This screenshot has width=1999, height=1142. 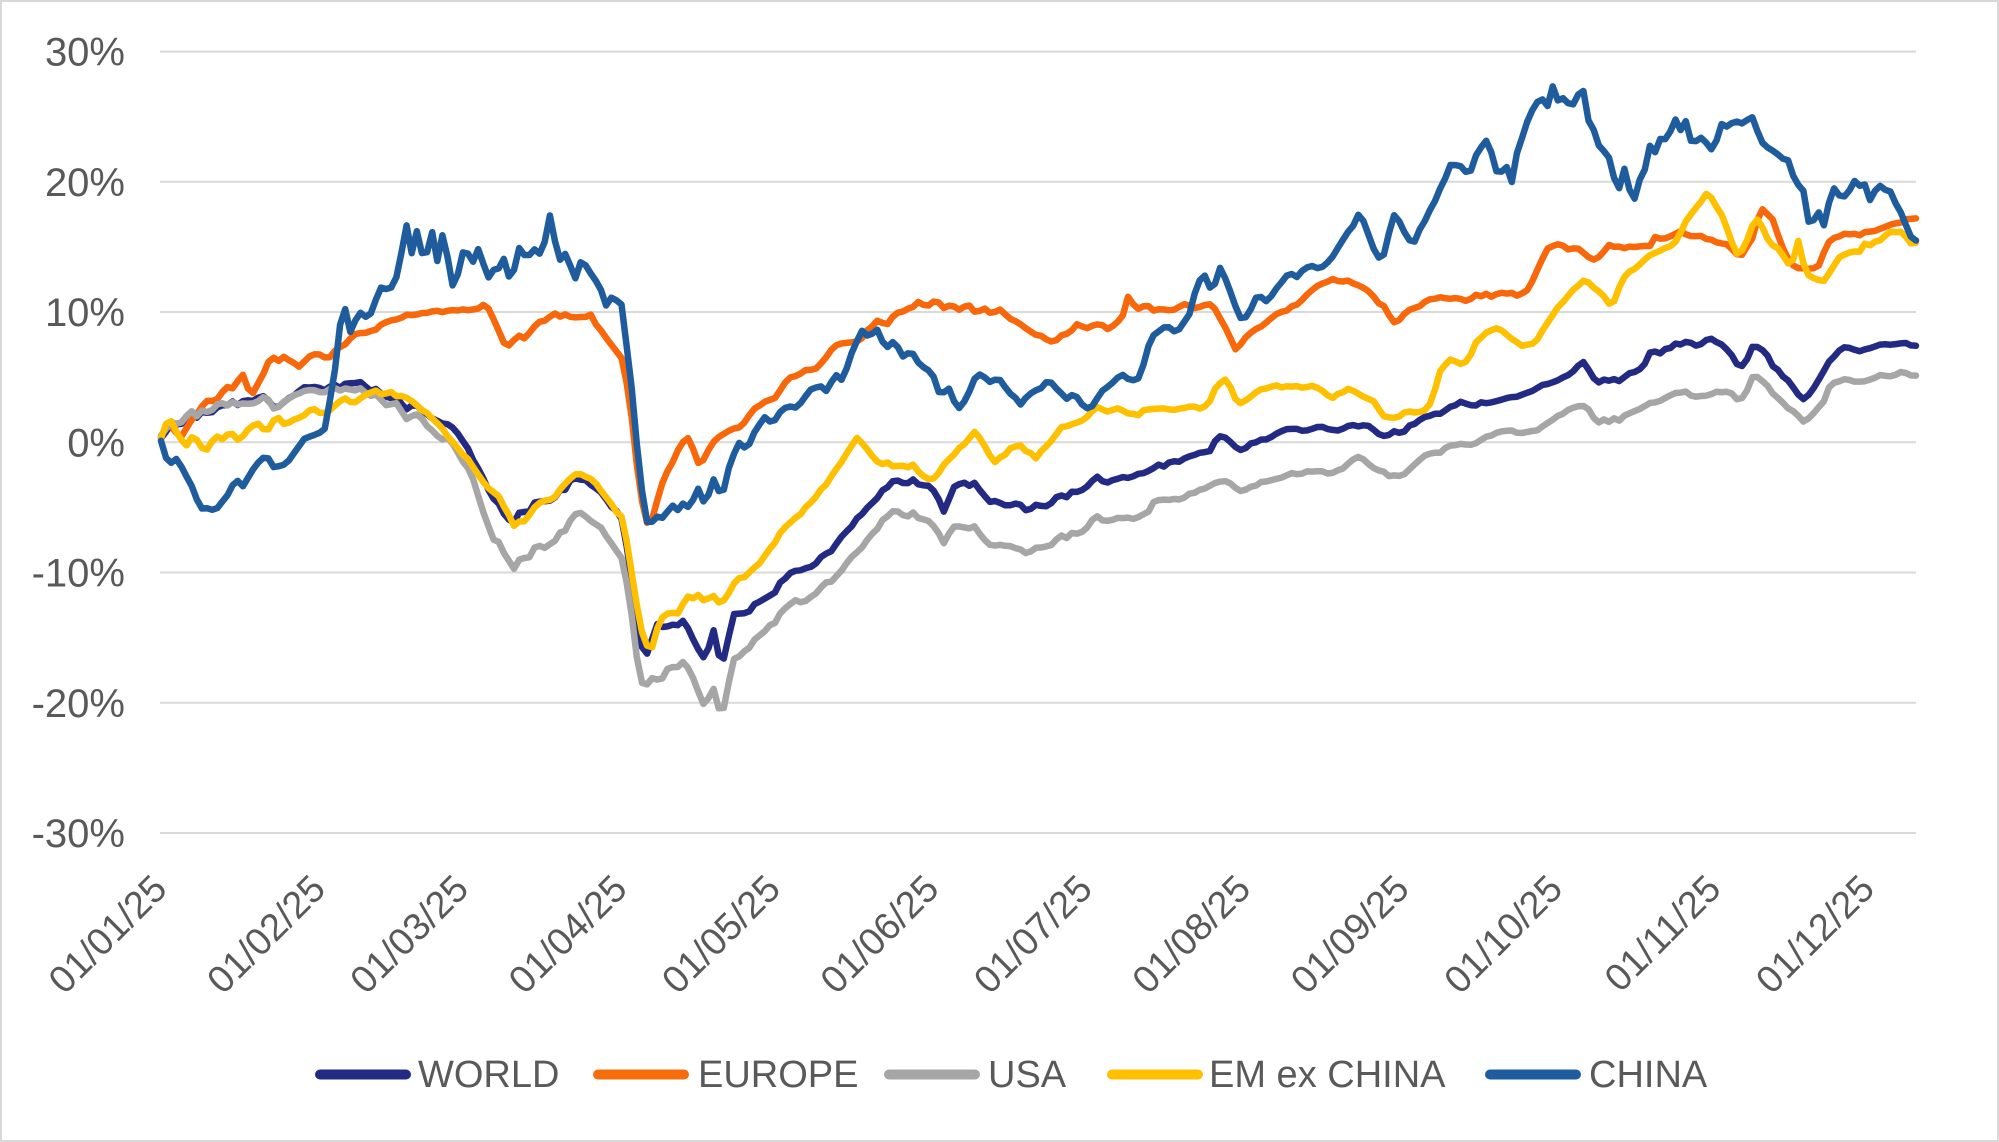 What do you see at coordinates (96, 443) in the screenshot?
I see `svg-text: 0%` at bounding box center [96, 443].